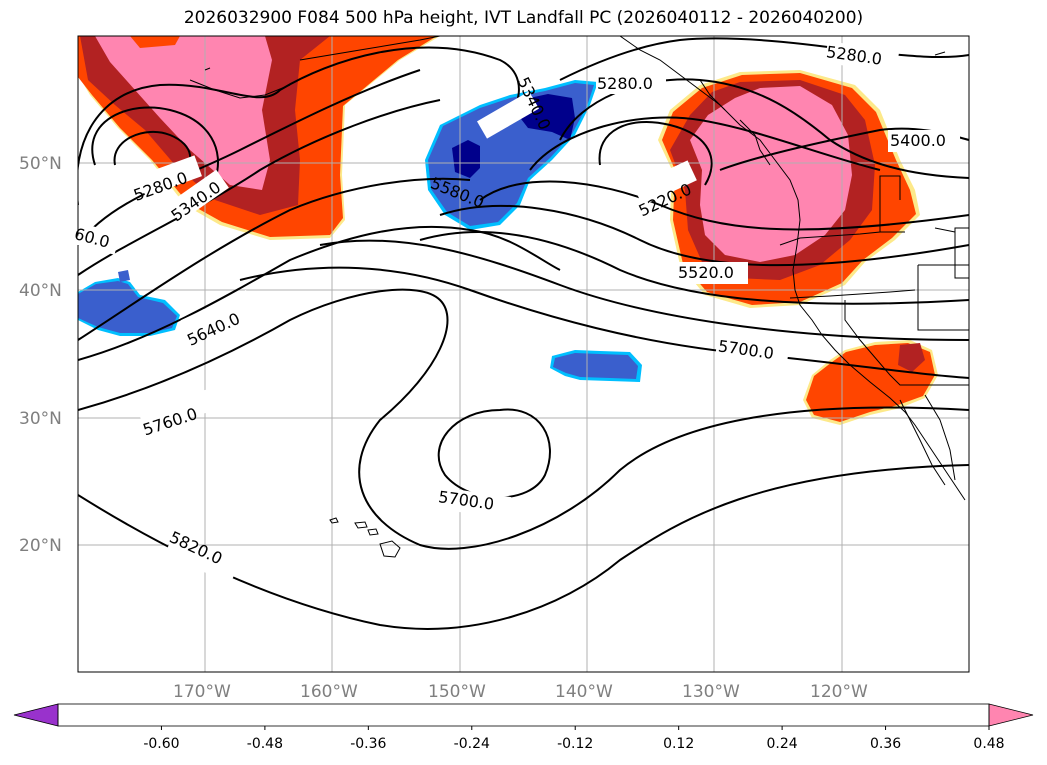  Describe the element at coordinates (36, 715) in the screenshot. I see `colorbar-extend-min` at that location.